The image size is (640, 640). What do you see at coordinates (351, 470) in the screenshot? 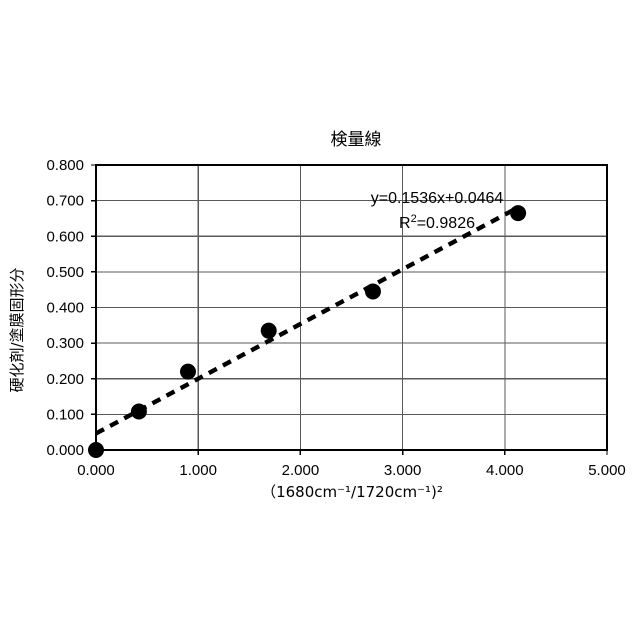
I see `x-axis-tick-labels: 0.000 1.000 2.000 3.000 4.000 5.000` at bounding box center [351, 470].